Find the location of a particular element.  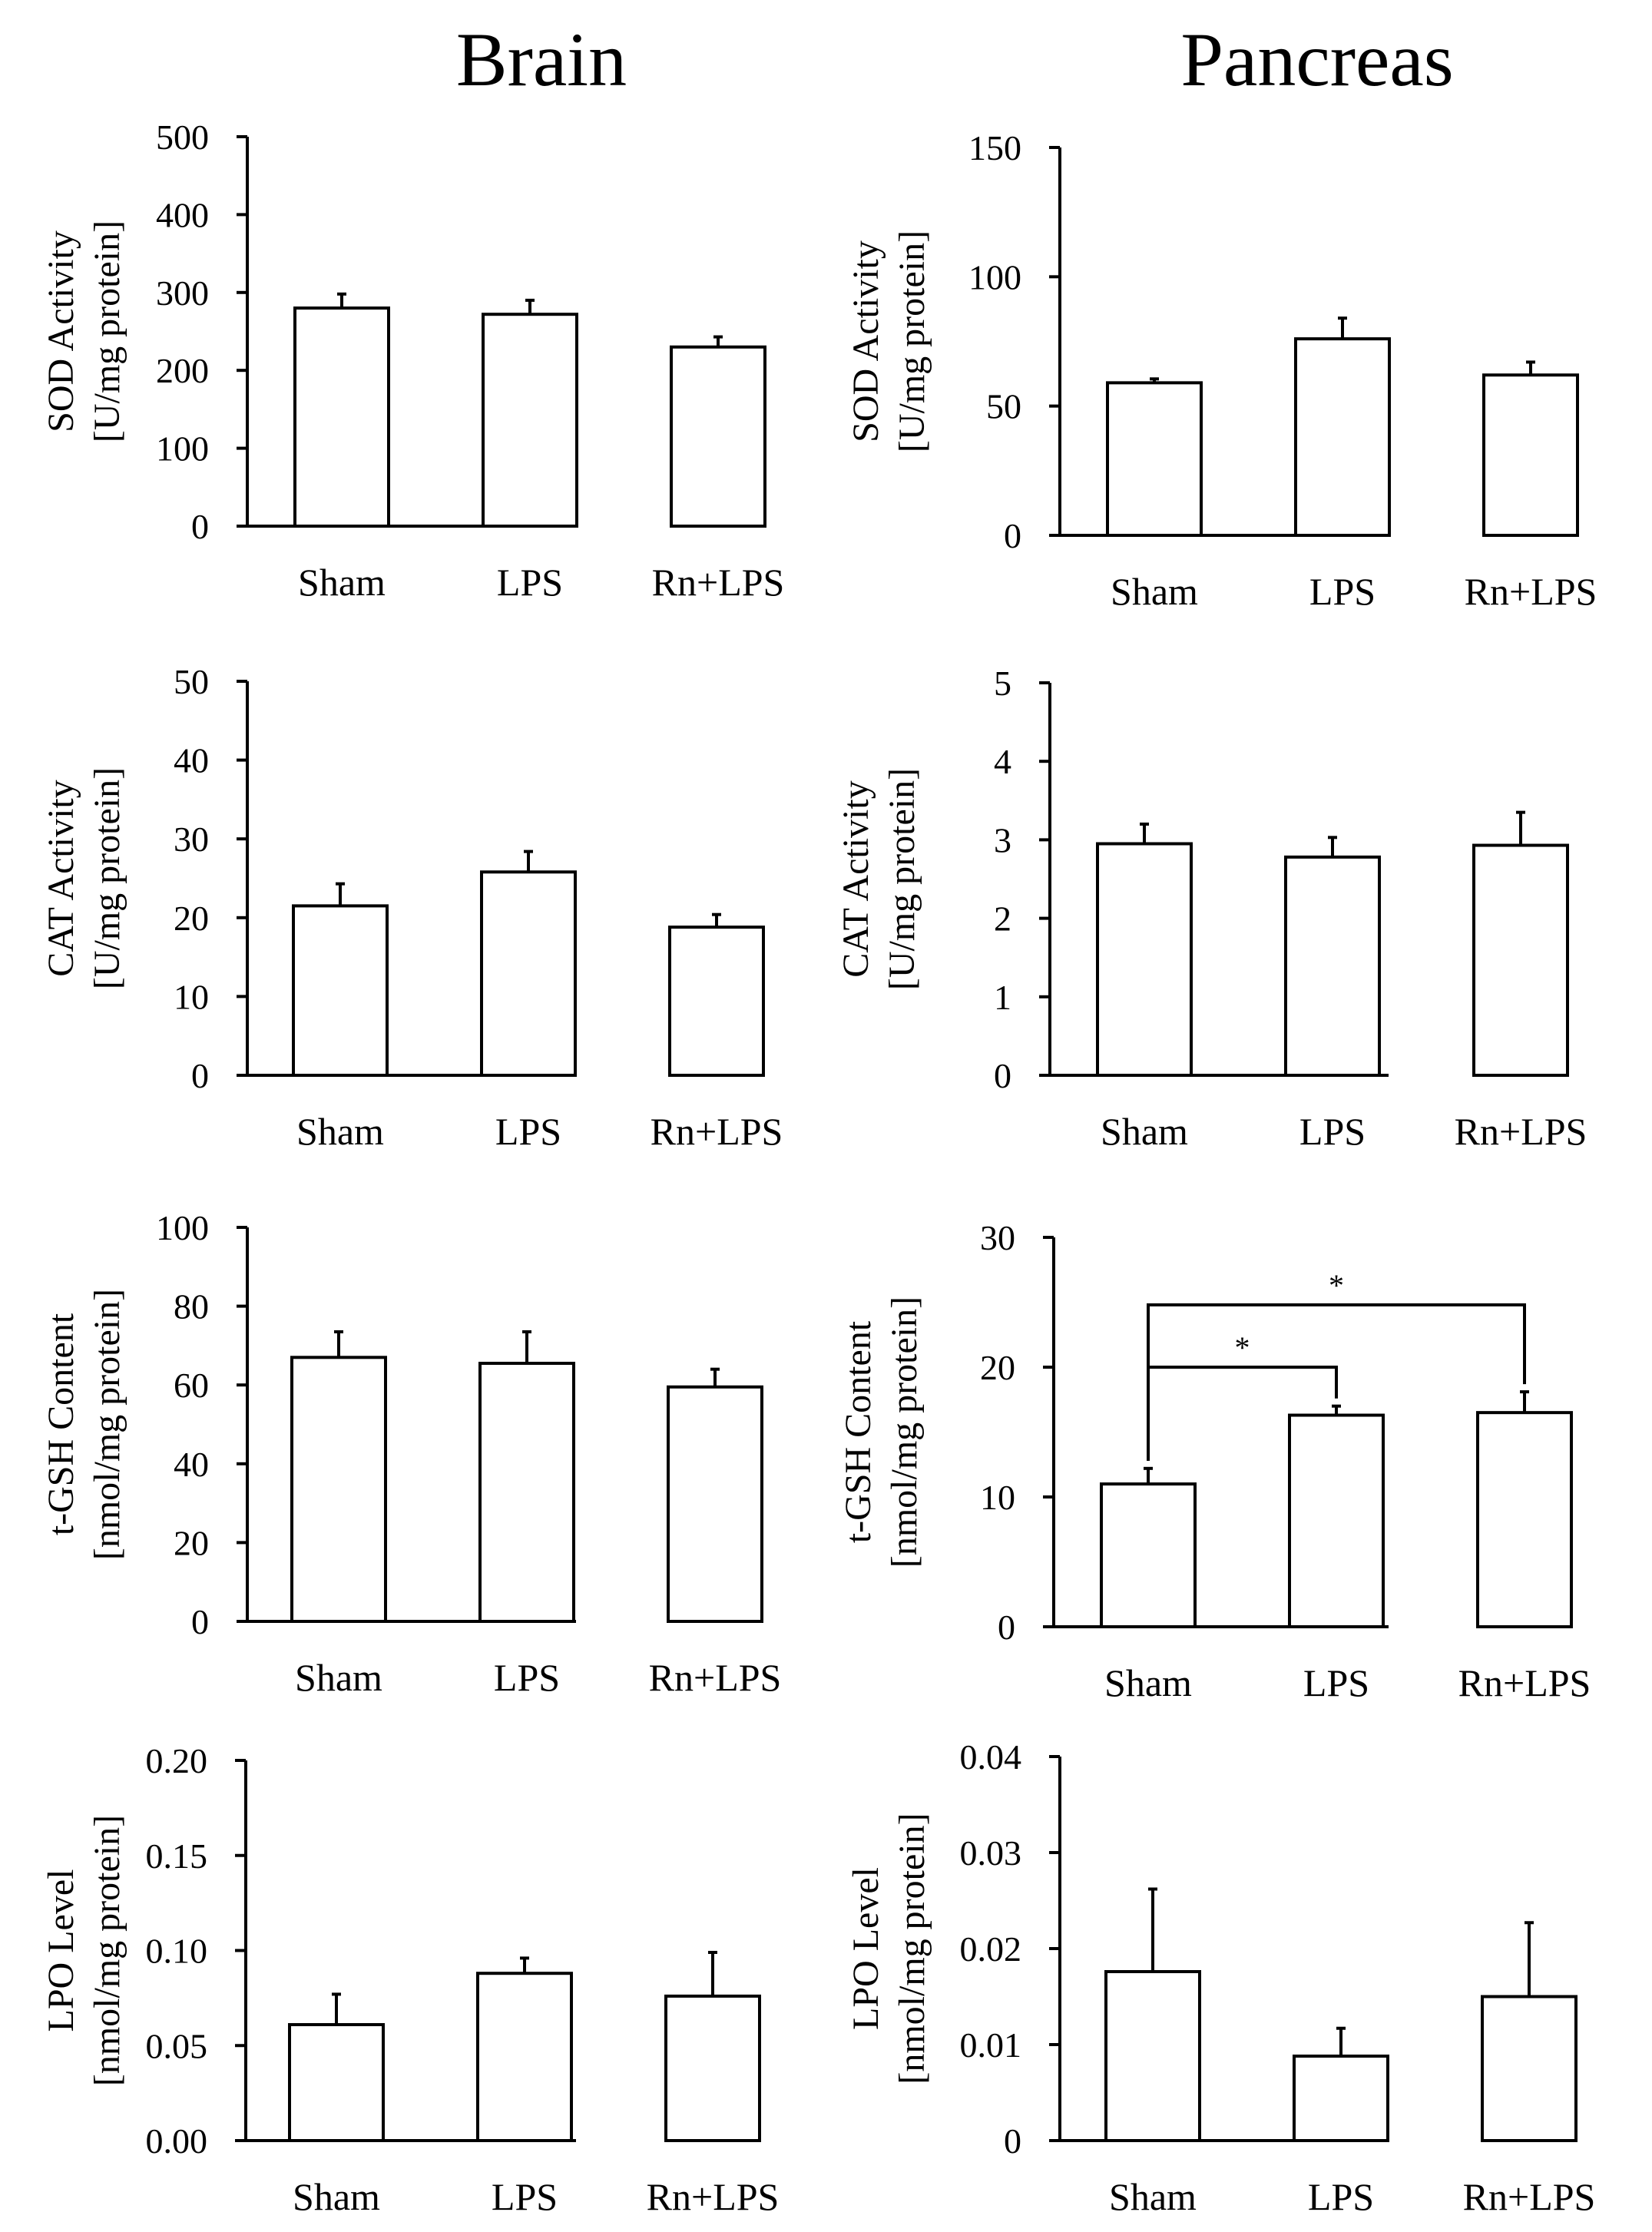

panel7-ytick-label: 0.00 is located at coordinates (177, 2141).